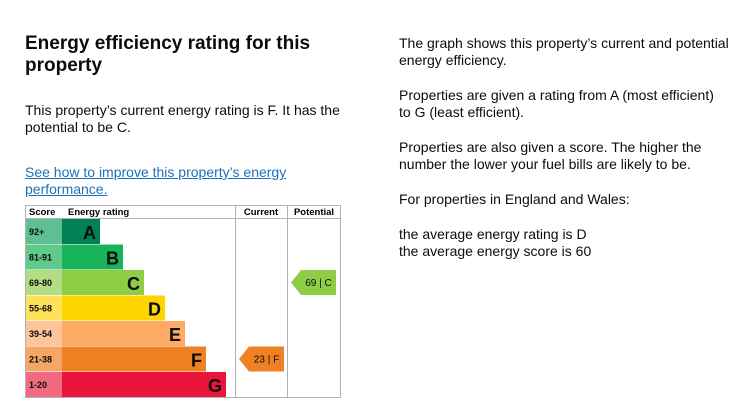  Describe the element at coordinates (40, 283) in the screenshot. I see `band-range-c: 69-80` at that location.